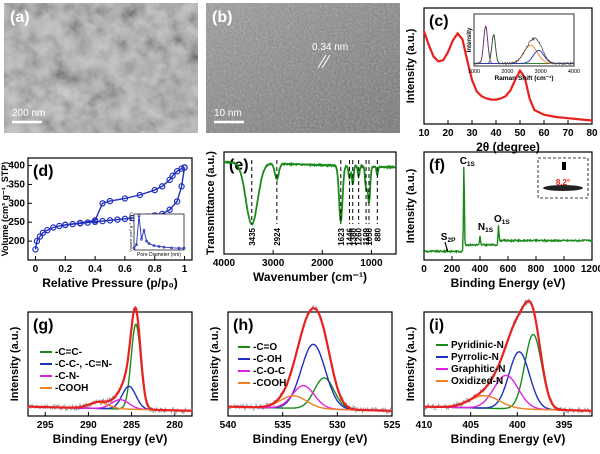 The image size is (600, 454). Describe the element at coordinates (155, 269) in the screenshot. I see `x-tick-label: 0.8` at that location.